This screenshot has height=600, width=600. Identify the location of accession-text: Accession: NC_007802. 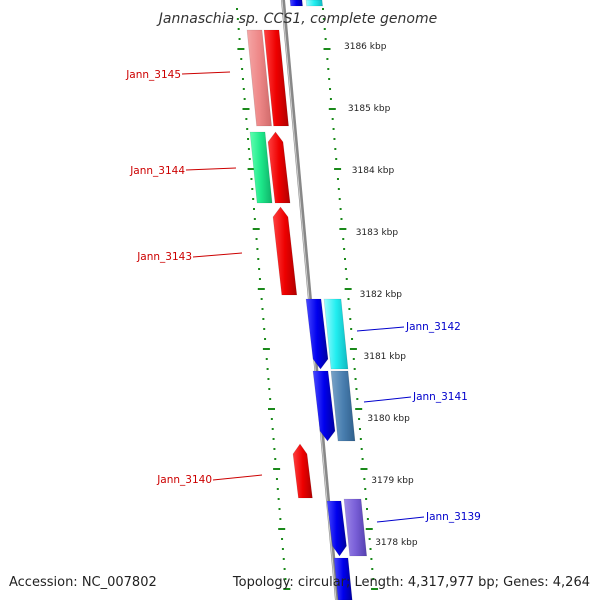
(83, 582).